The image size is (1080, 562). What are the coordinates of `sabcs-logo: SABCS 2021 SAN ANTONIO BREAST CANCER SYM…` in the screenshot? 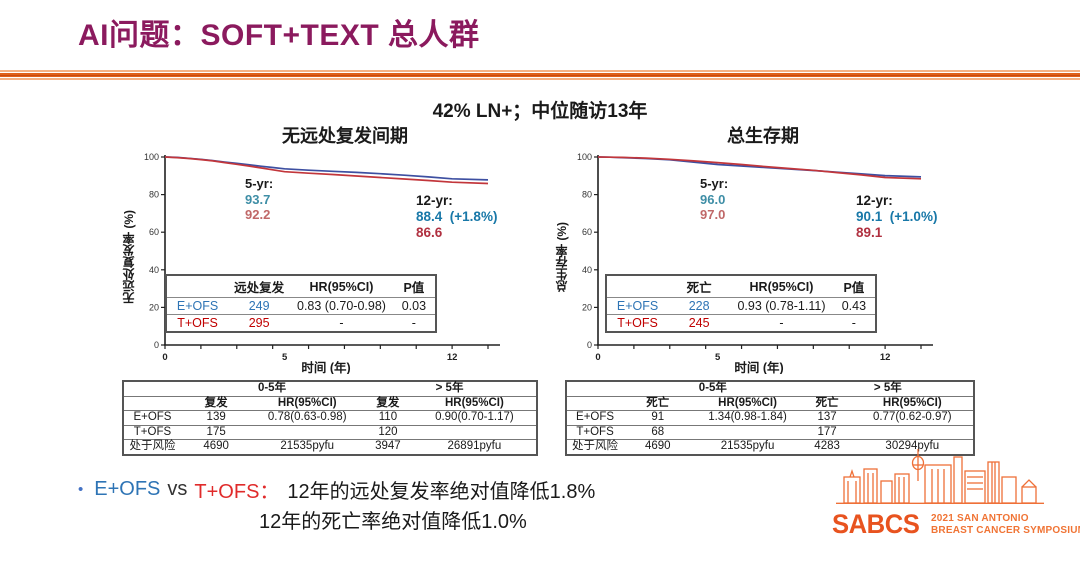 It's located at (956, 493).